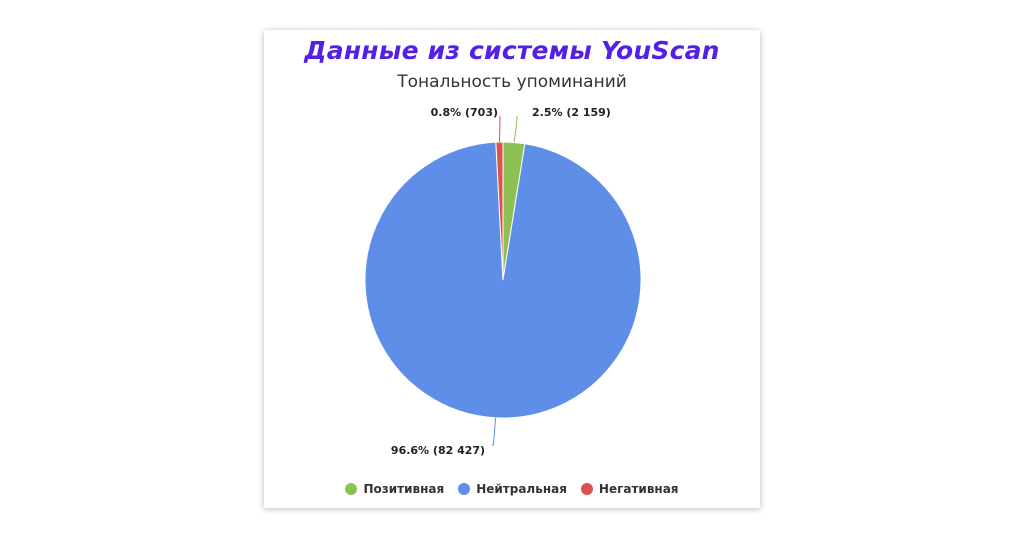 The image size is (1024, 538). I want to click on label-connector-positive, so click(515, 129).